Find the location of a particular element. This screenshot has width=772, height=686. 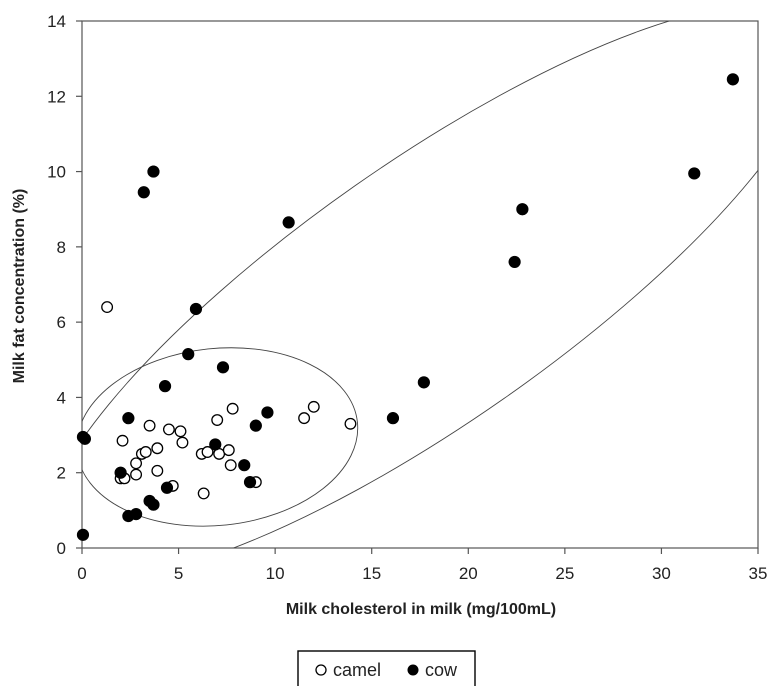

x-tick-label: 35 is located at coordinates (758, 573).